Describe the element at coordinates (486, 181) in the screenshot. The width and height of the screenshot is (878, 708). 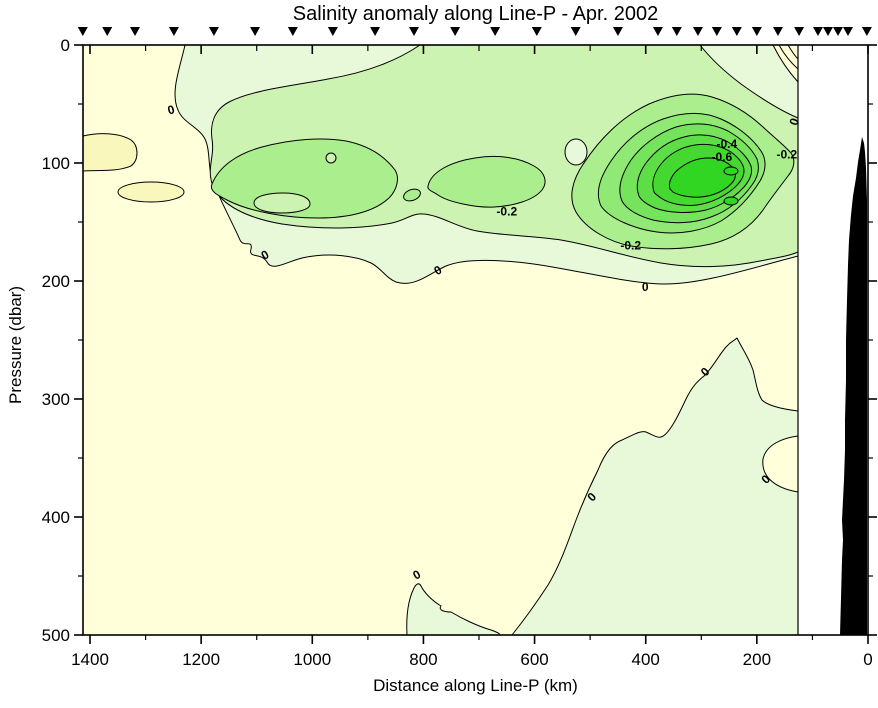
I see `neg02-blob-mid` at that location.